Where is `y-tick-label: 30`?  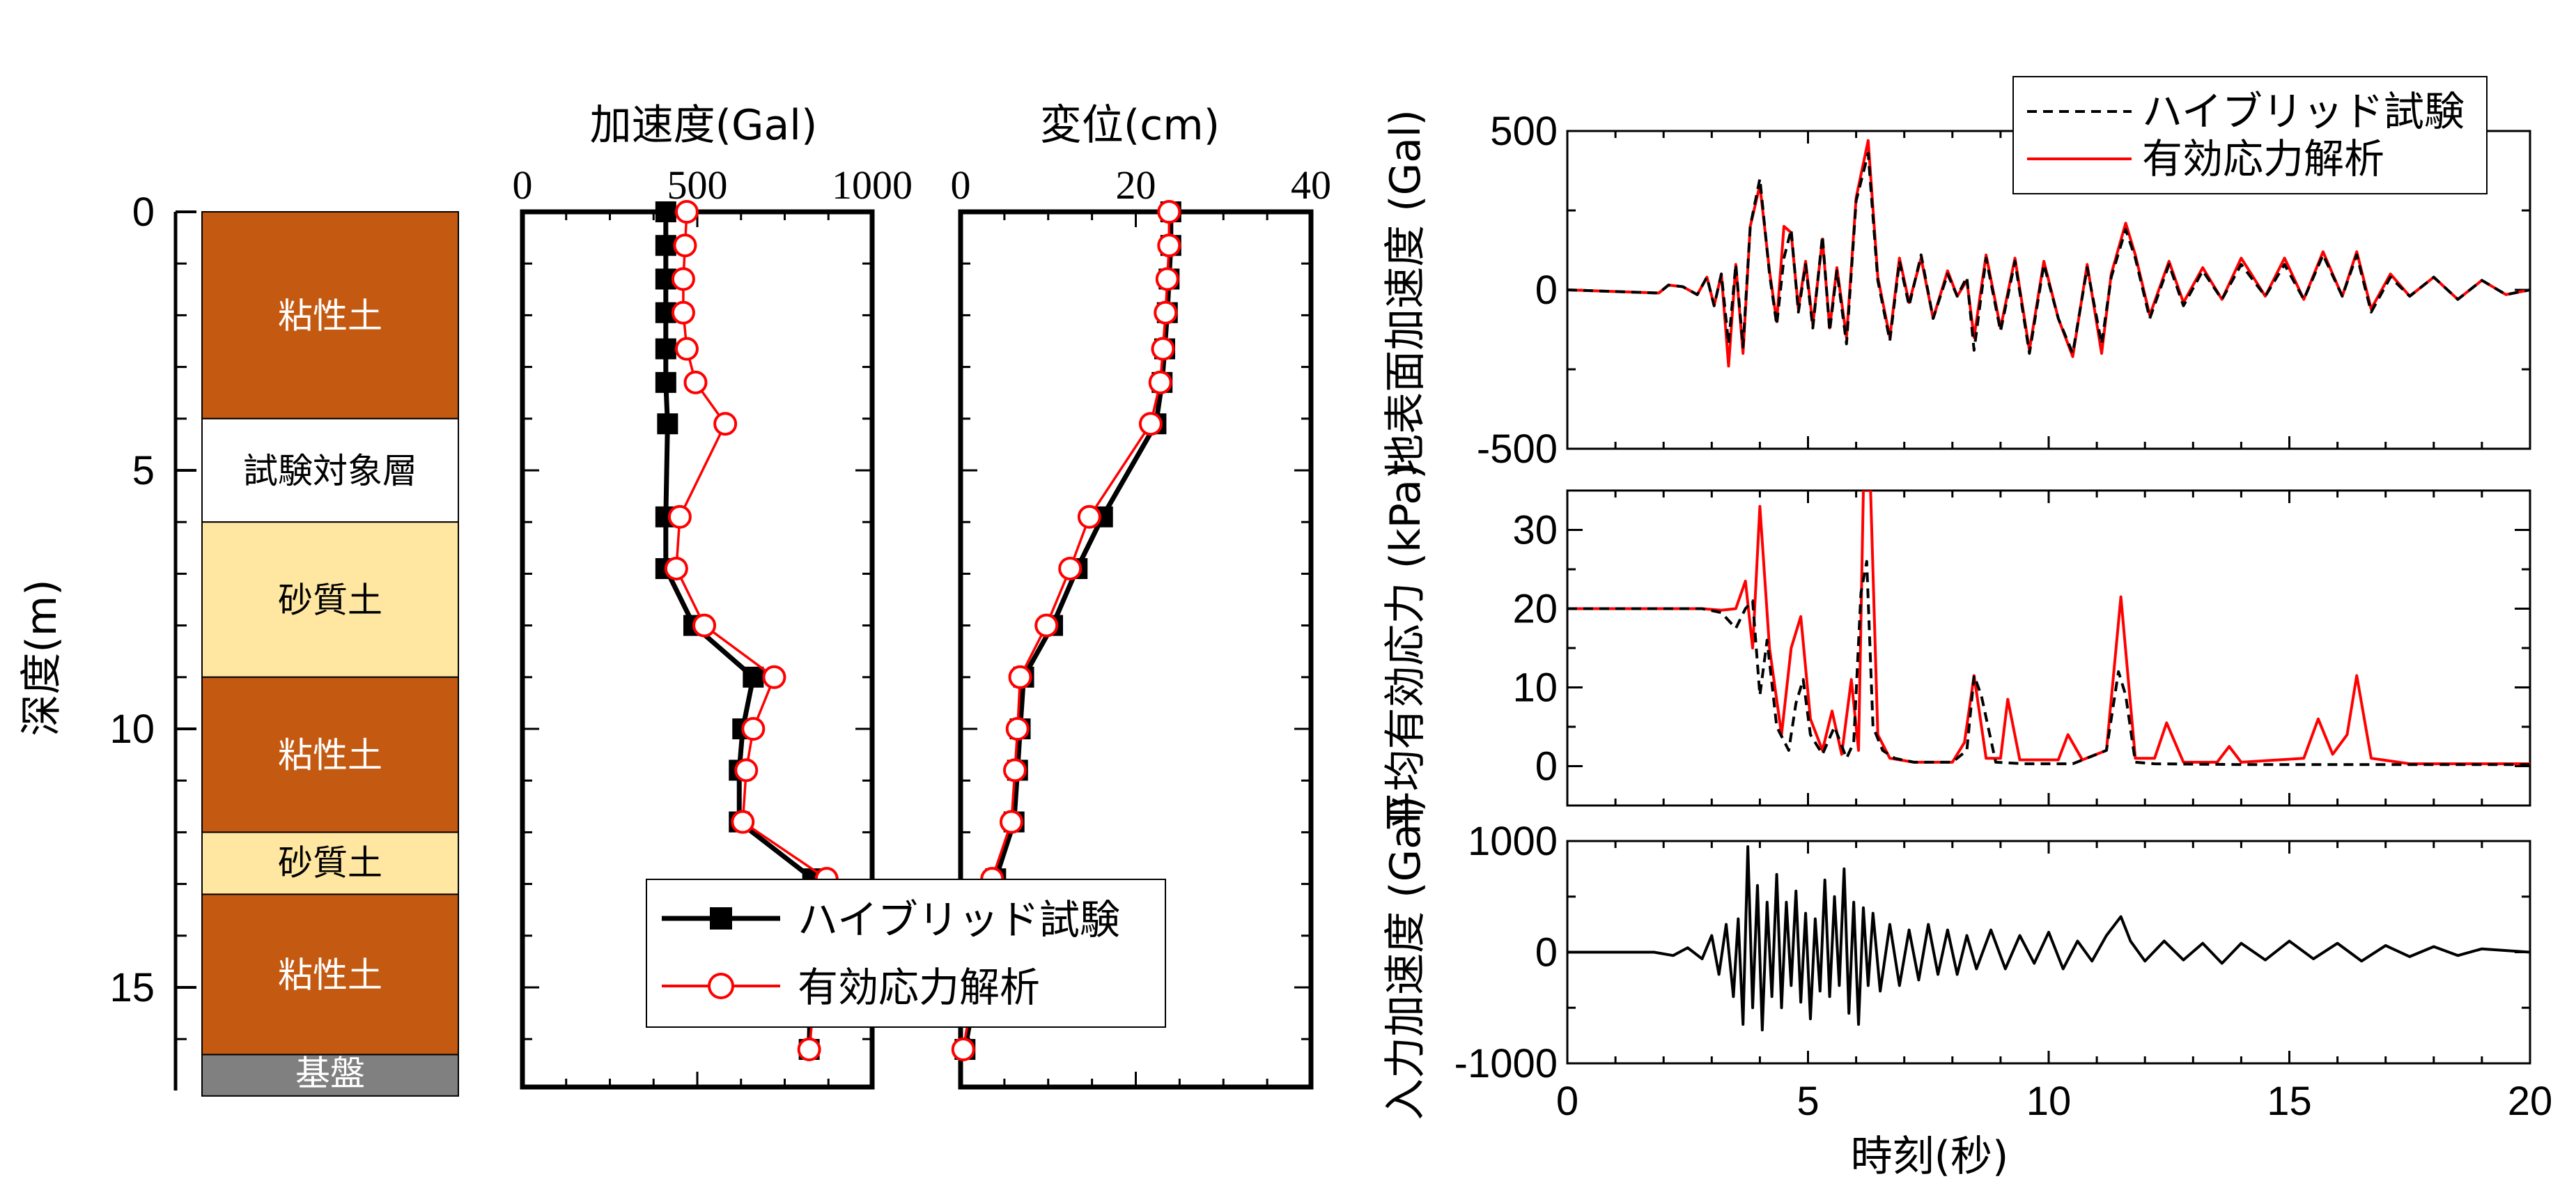
y-tick-label: 30 is located at coordinates (1535, 530).